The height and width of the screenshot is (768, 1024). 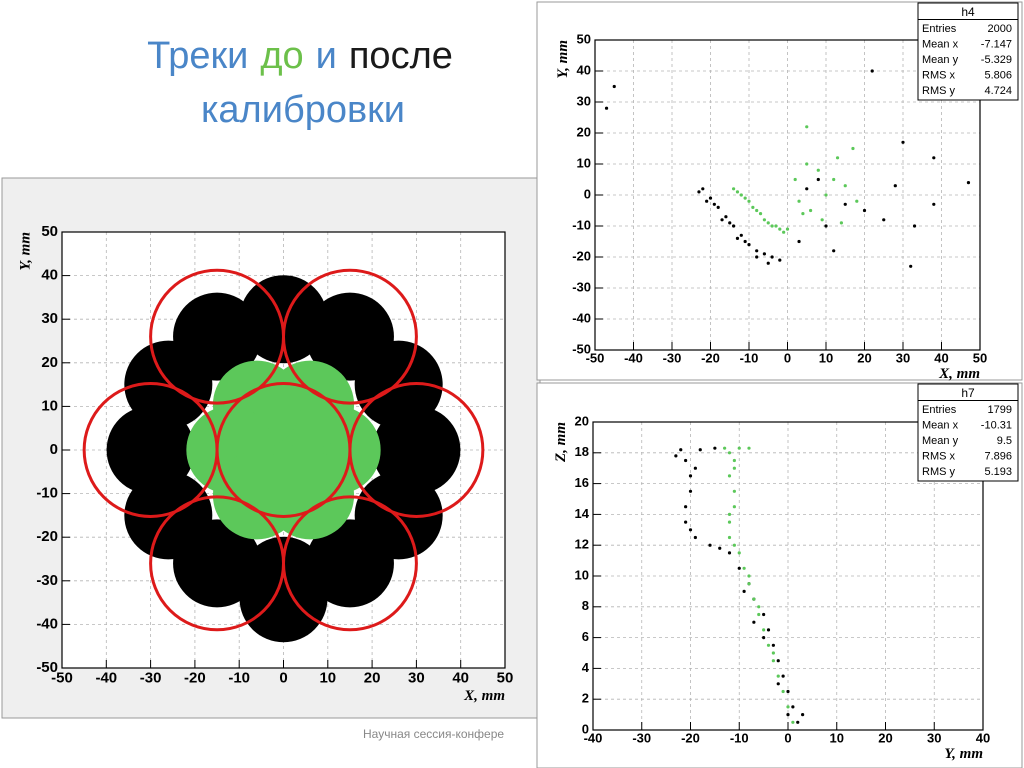 I want to click on y-tick-label: -50, so click(x=47, y=667).